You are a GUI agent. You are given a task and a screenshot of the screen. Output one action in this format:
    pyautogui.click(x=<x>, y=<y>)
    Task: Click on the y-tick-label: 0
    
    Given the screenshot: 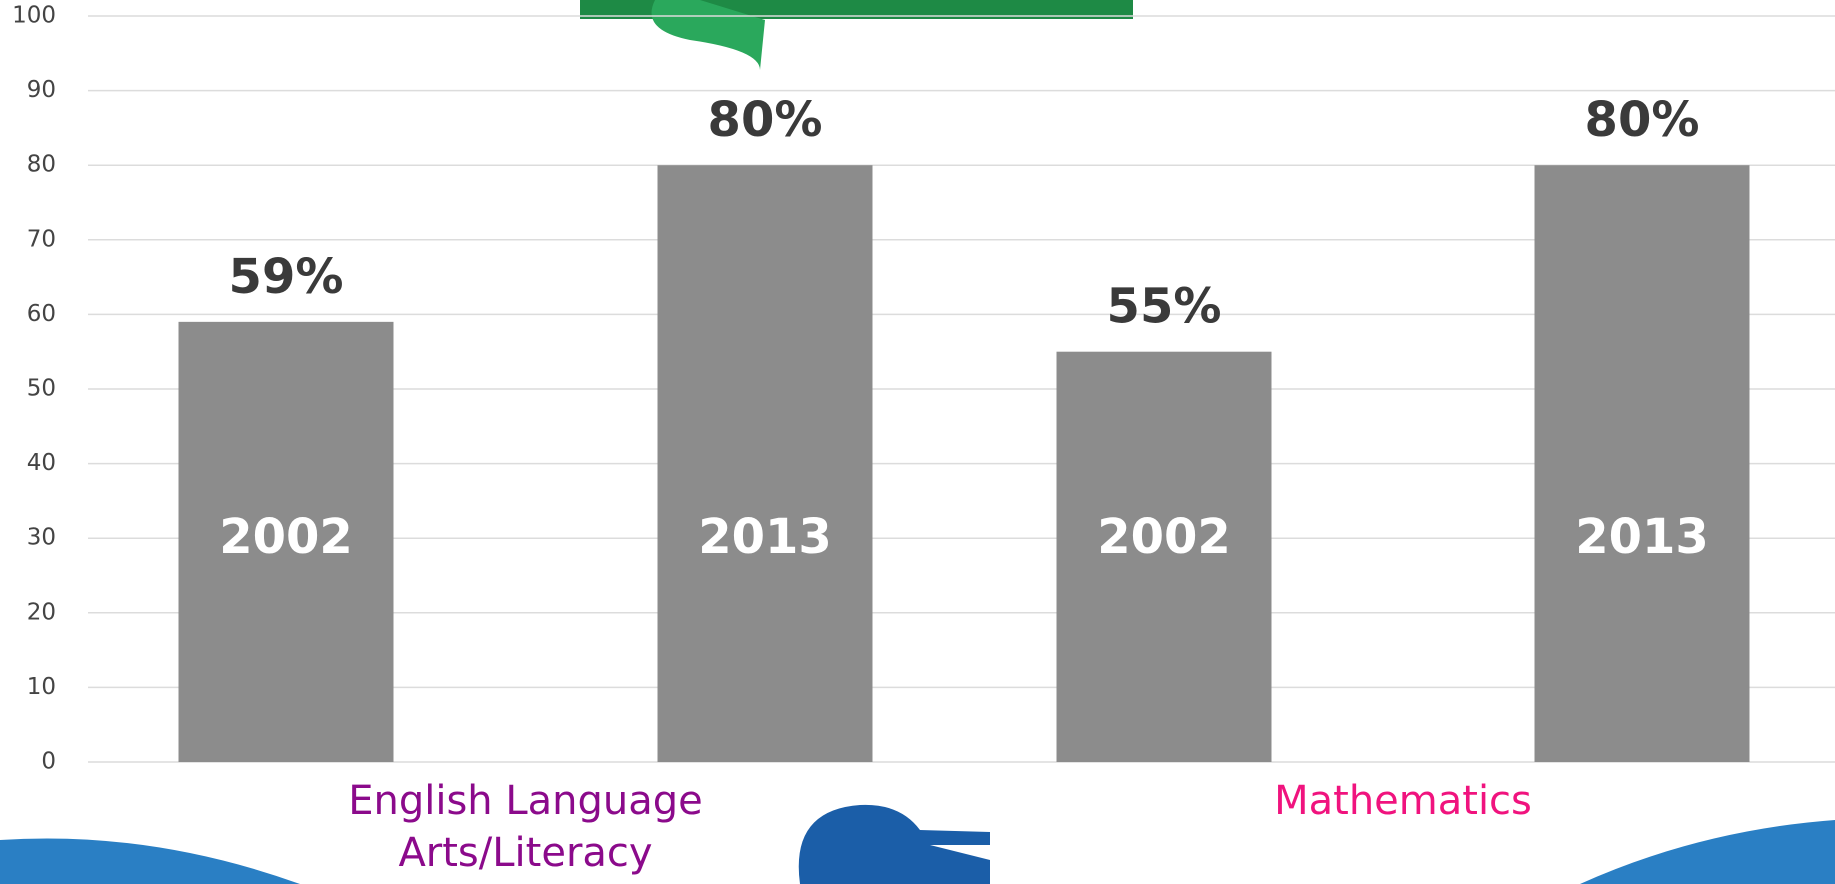 What is the action you would take?
    pyautogui.click(x=48, y=762)
    